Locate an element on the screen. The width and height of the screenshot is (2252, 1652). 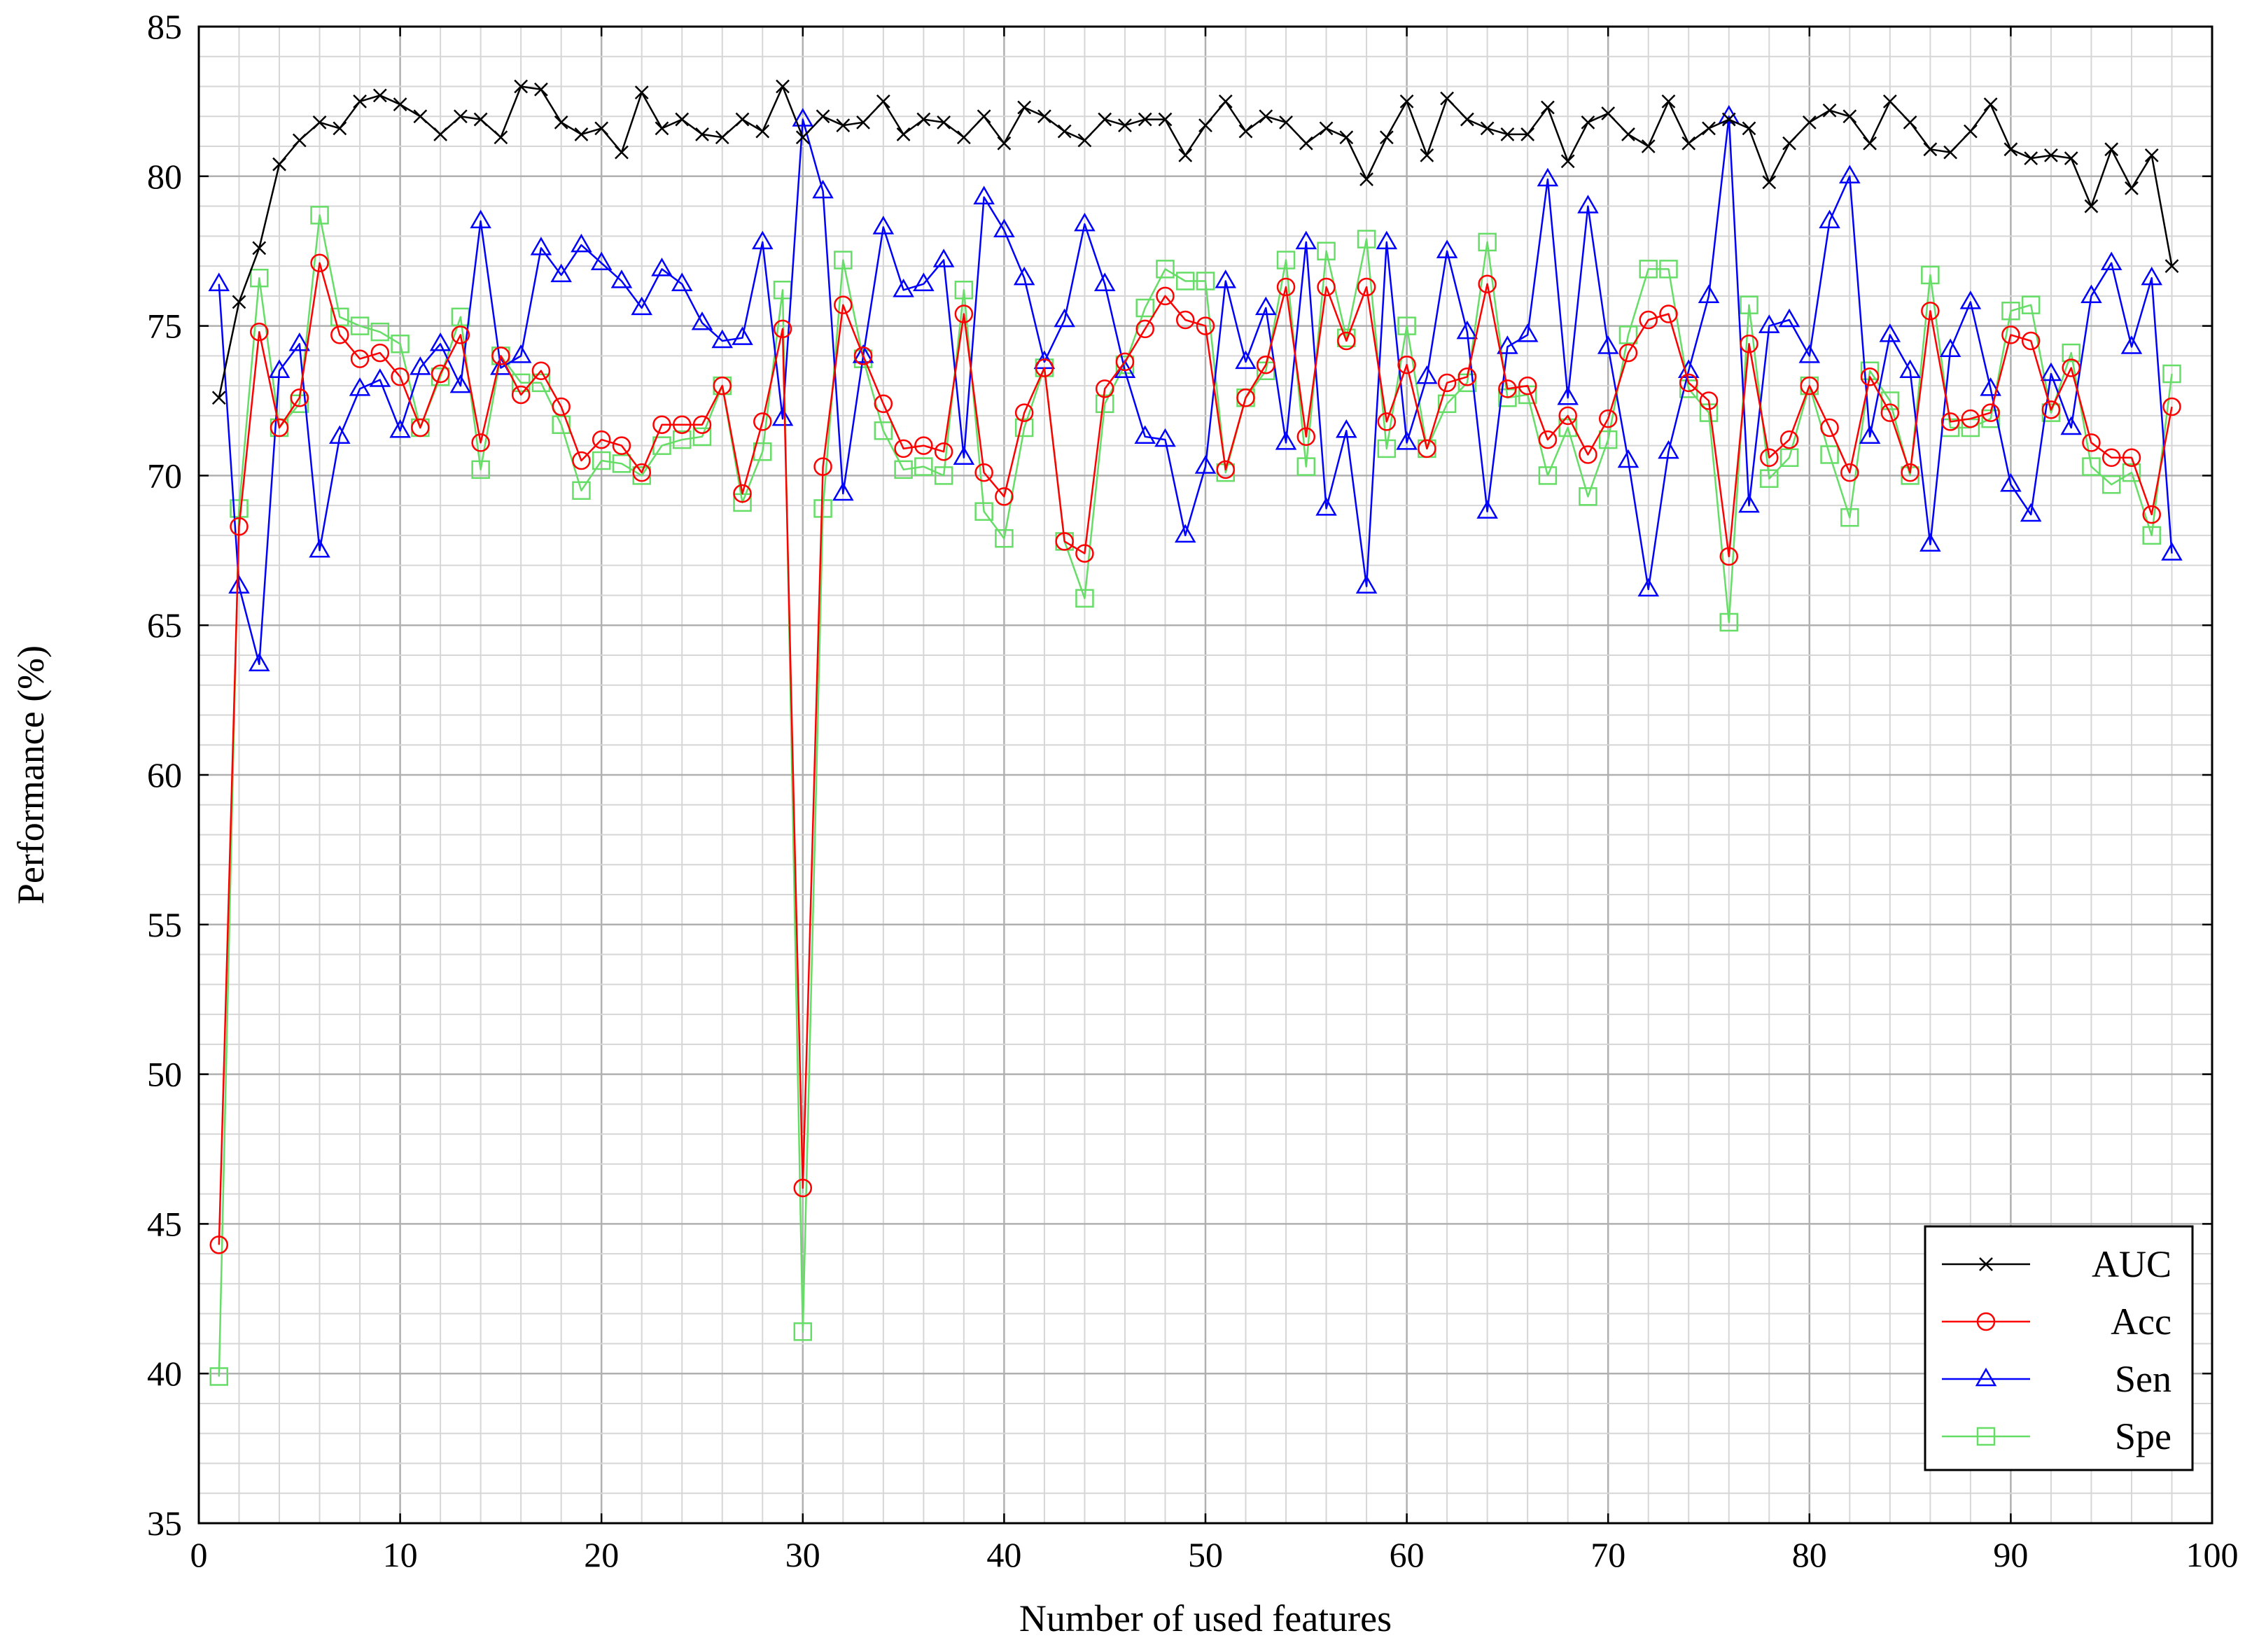
legend-entry-auc: AUC is located at coordinates (2056, 1264).